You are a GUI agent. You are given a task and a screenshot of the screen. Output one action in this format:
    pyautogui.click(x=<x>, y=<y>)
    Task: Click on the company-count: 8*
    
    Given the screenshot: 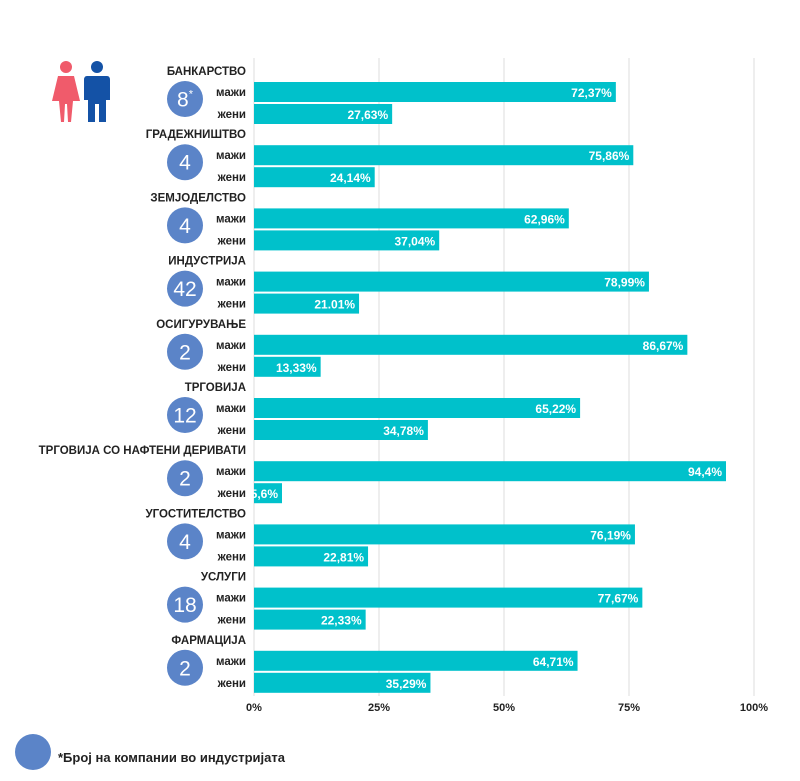 What is the action you would take?
    pyautogui.click(x=185, y=100)
    